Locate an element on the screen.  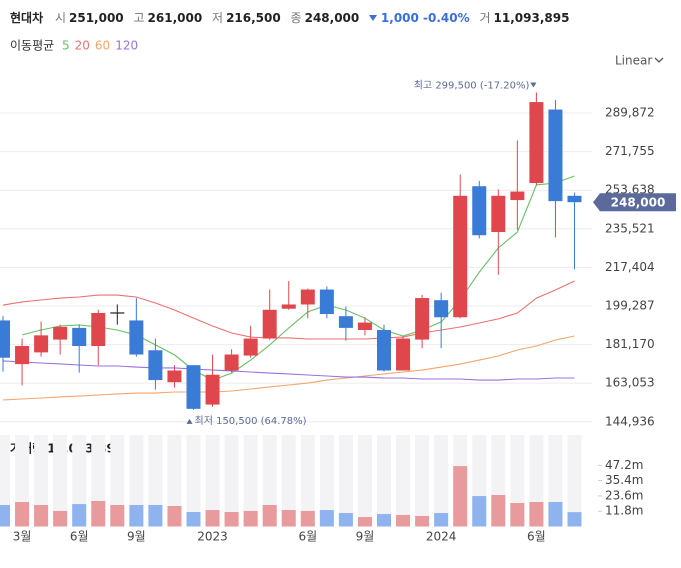
quote-value: 261,000 is located at coordinates (175, 18).